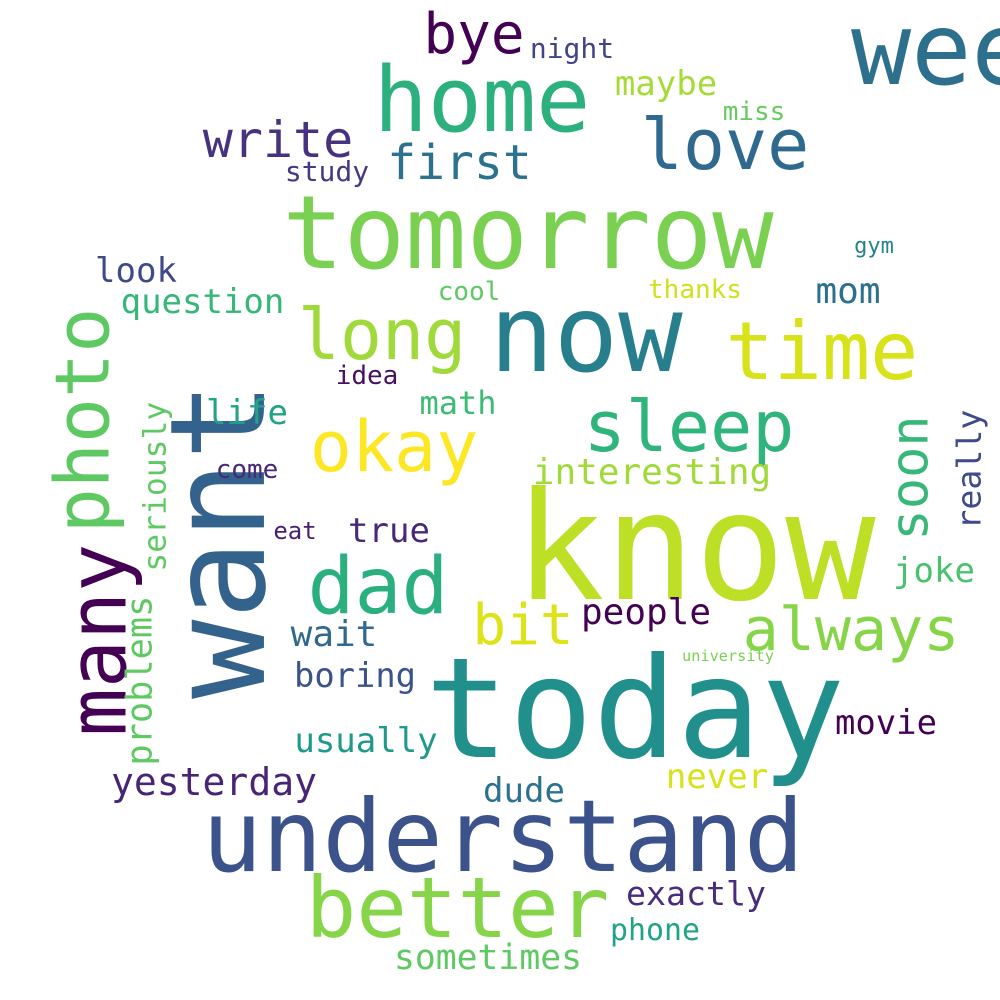 The height and width of the screenshot is (1000, 1000). What do you see at coordinates (278, 140) in the screenshot?
I see `word-write: write` at bounding box center [278, 140].